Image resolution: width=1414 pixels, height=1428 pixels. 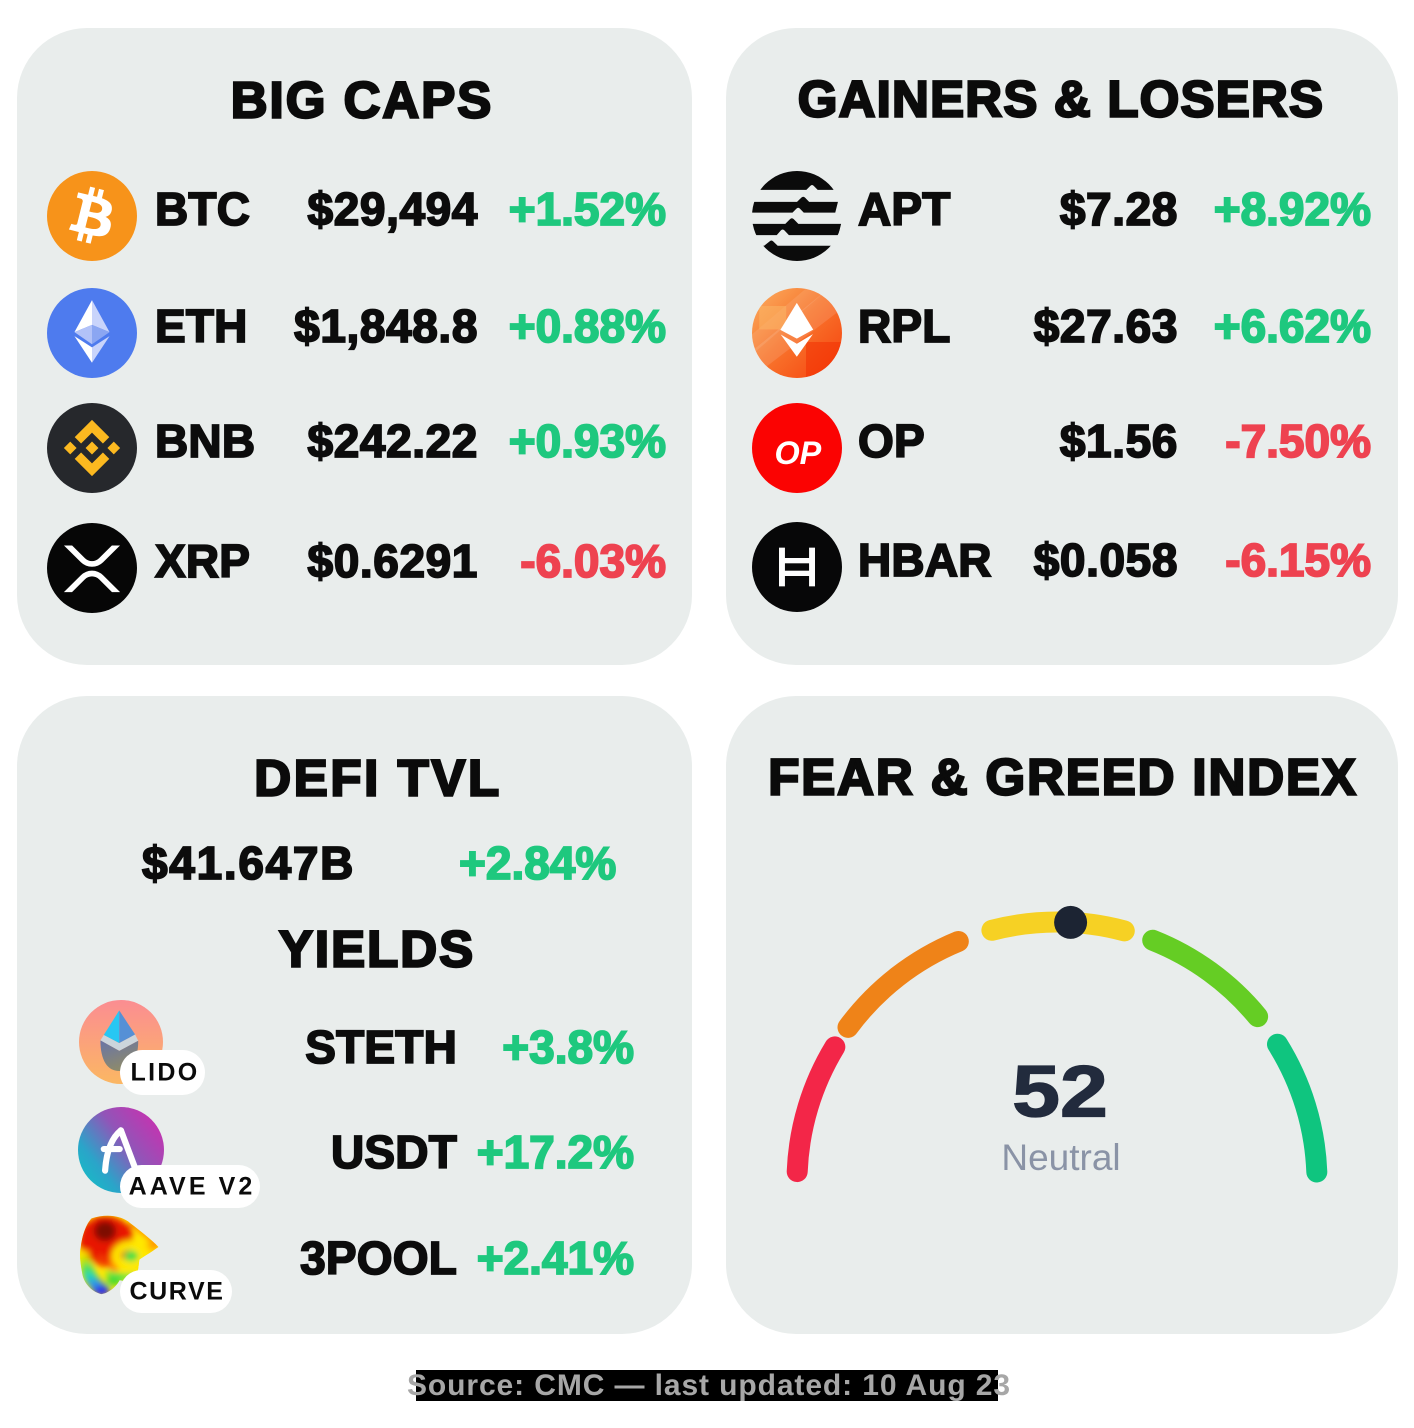 I want to click on svg-text: OP, so click(x=798, y=453).